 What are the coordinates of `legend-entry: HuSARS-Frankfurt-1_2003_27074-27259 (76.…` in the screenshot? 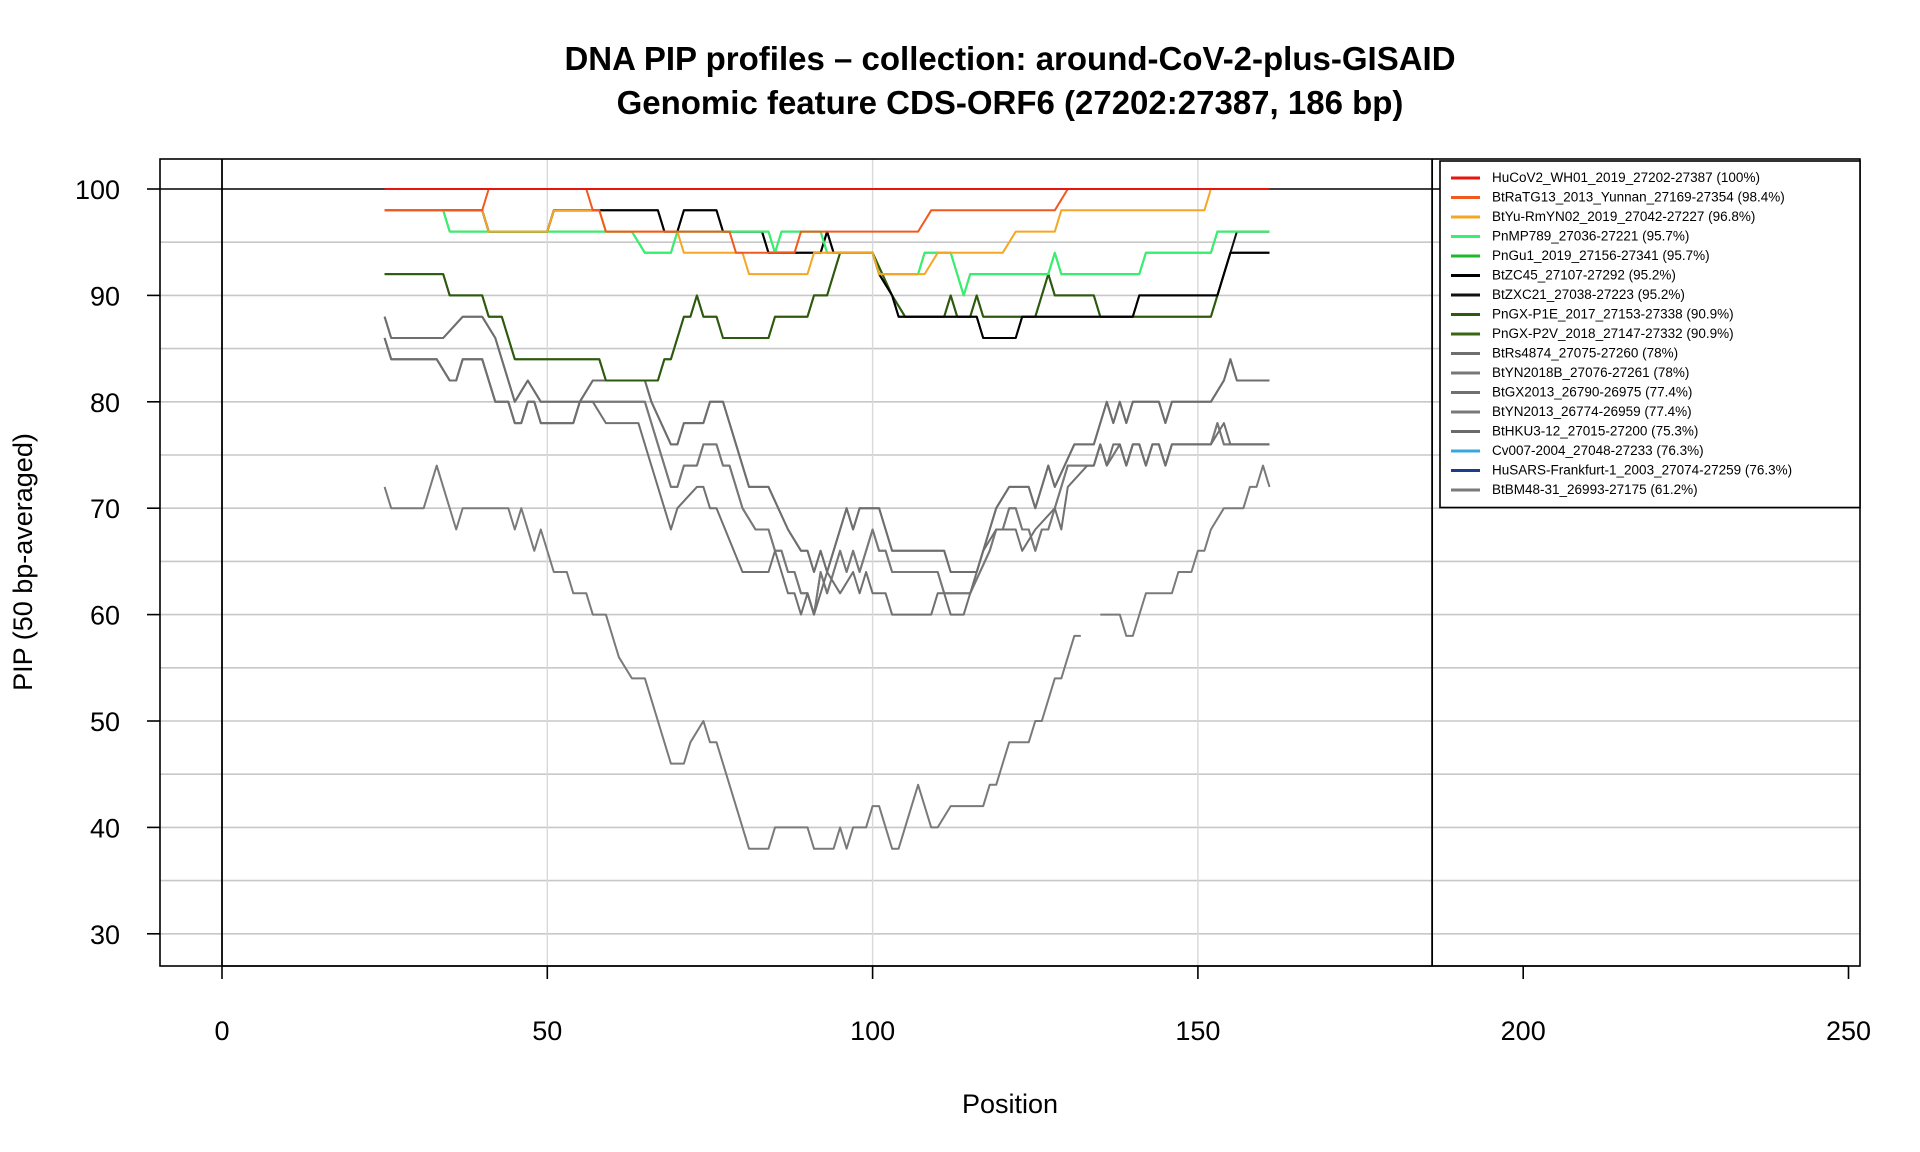 It's located at (1642, 470).